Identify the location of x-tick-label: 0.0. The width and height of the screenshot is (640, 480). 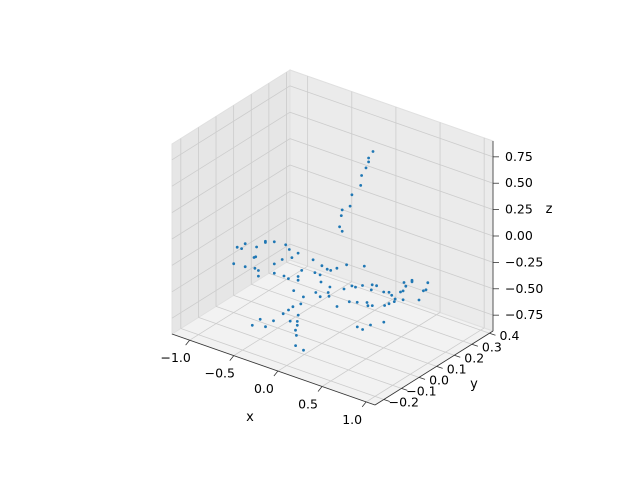
(264, 388).